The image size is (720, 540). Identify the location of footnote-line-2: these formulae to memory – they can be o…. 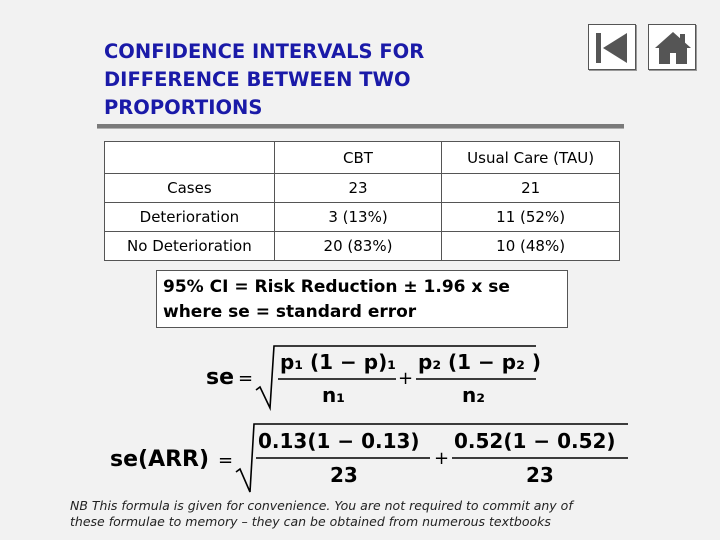
(310, 521).